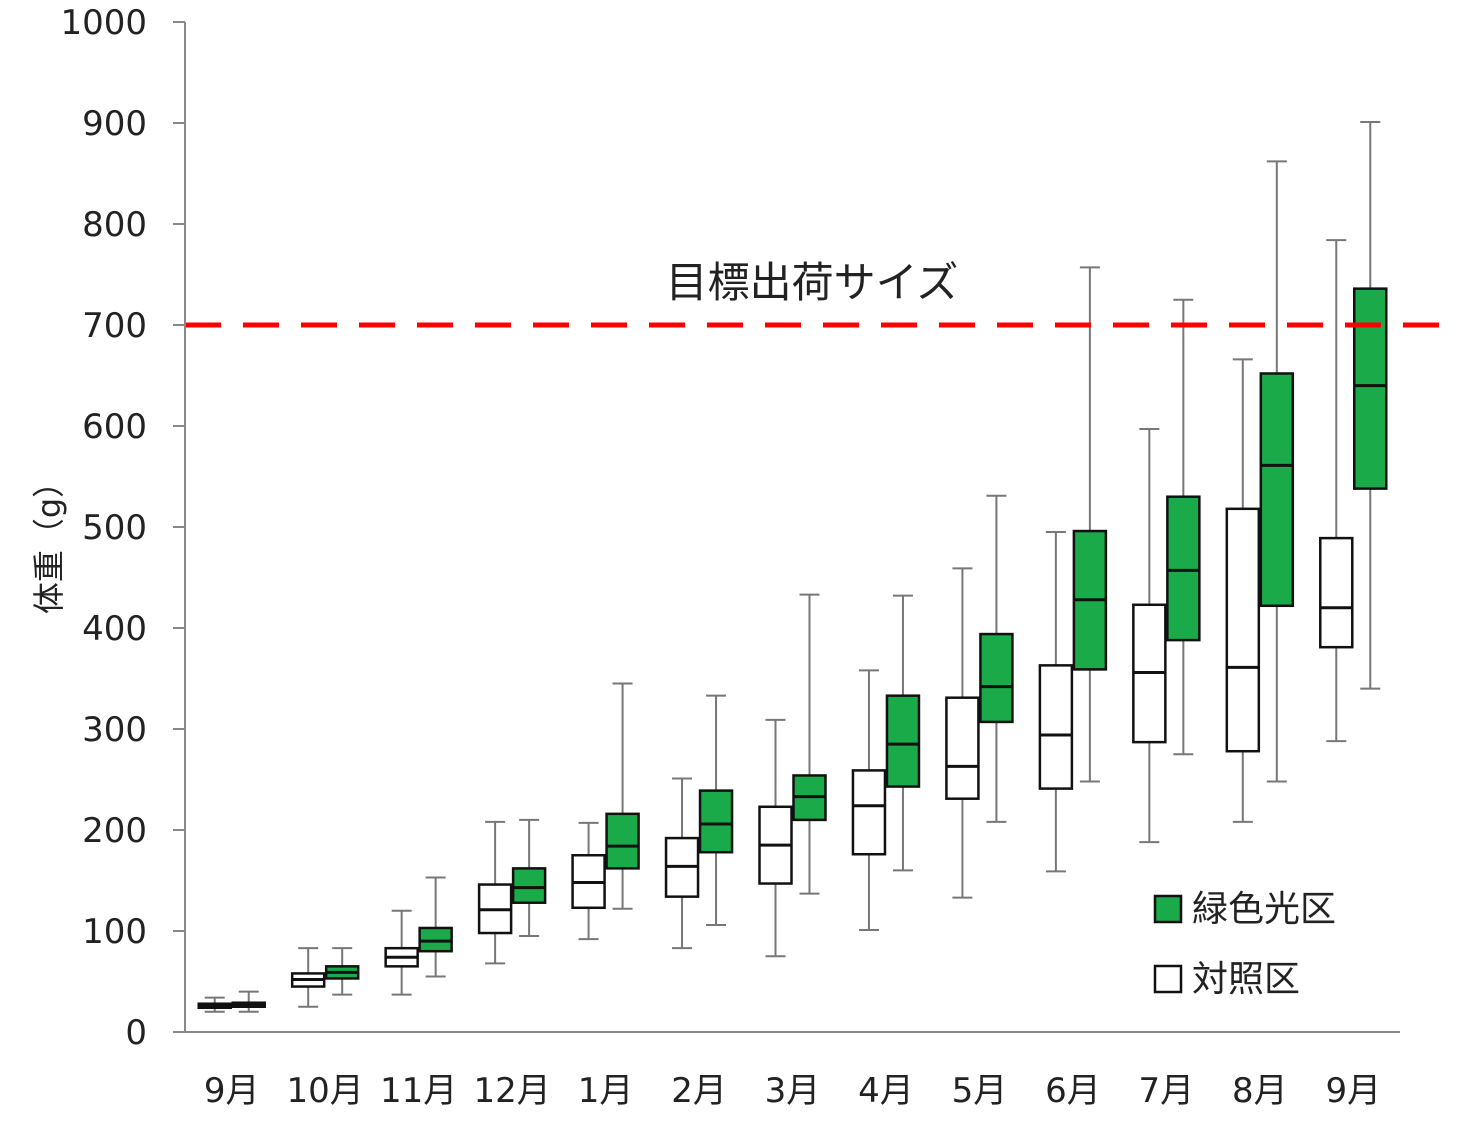 The image size is (1469, 1124). Describe the element at coordinates (886, 1091) in the screenshot. I see `x-tick-label: 4月` at that location.